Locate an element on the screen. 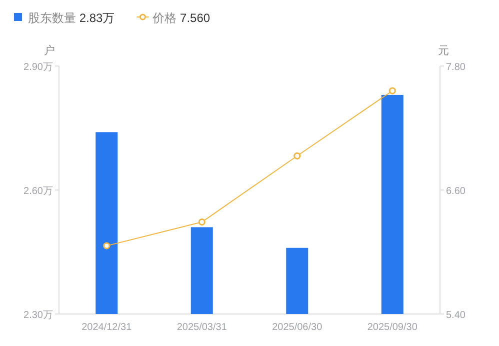  y2-axis-title: 元 is located at coordinates (443, 51).